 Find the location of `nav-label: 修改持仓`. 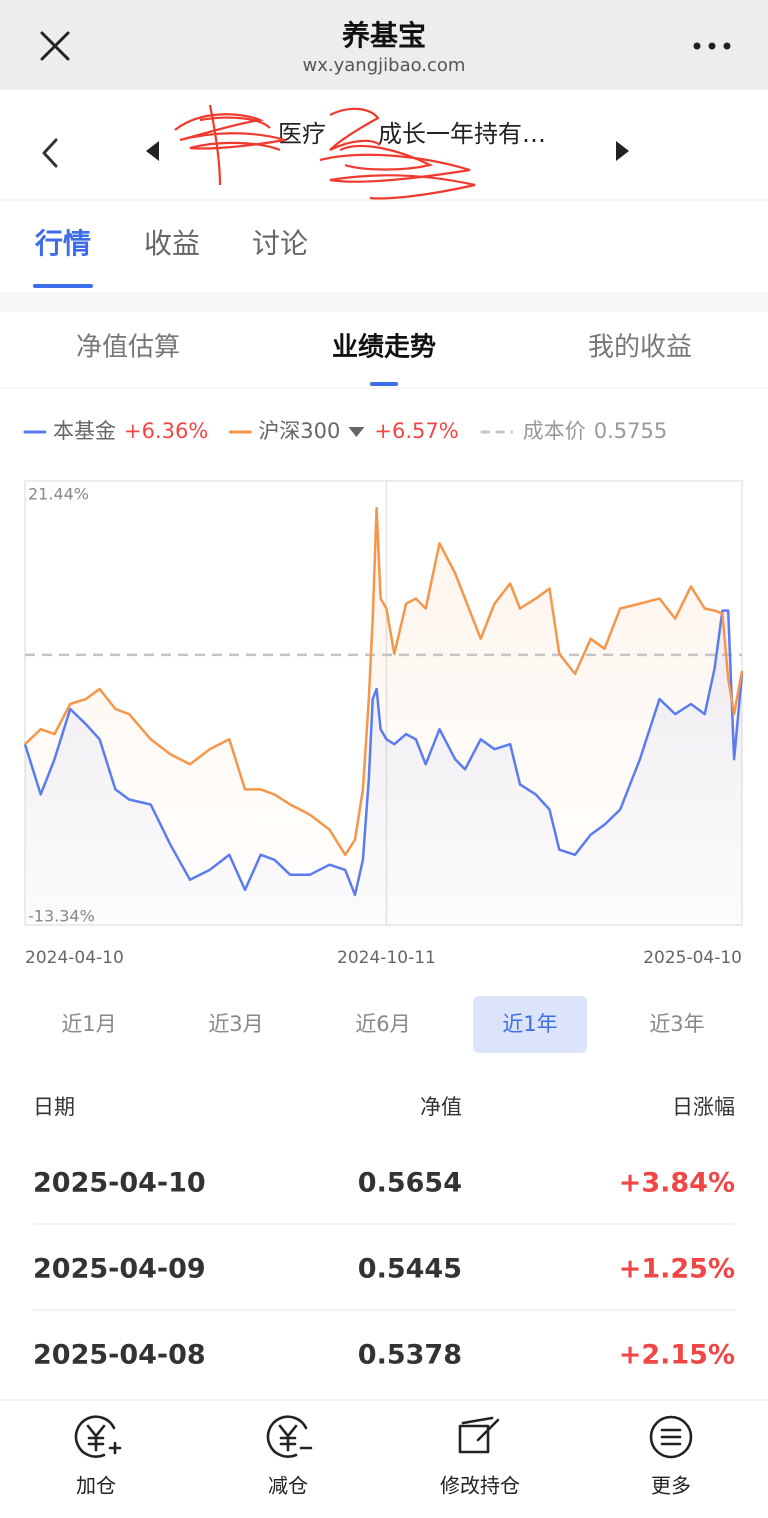

nav-label: 修改持仓 is located at coordinates (480, 1486).